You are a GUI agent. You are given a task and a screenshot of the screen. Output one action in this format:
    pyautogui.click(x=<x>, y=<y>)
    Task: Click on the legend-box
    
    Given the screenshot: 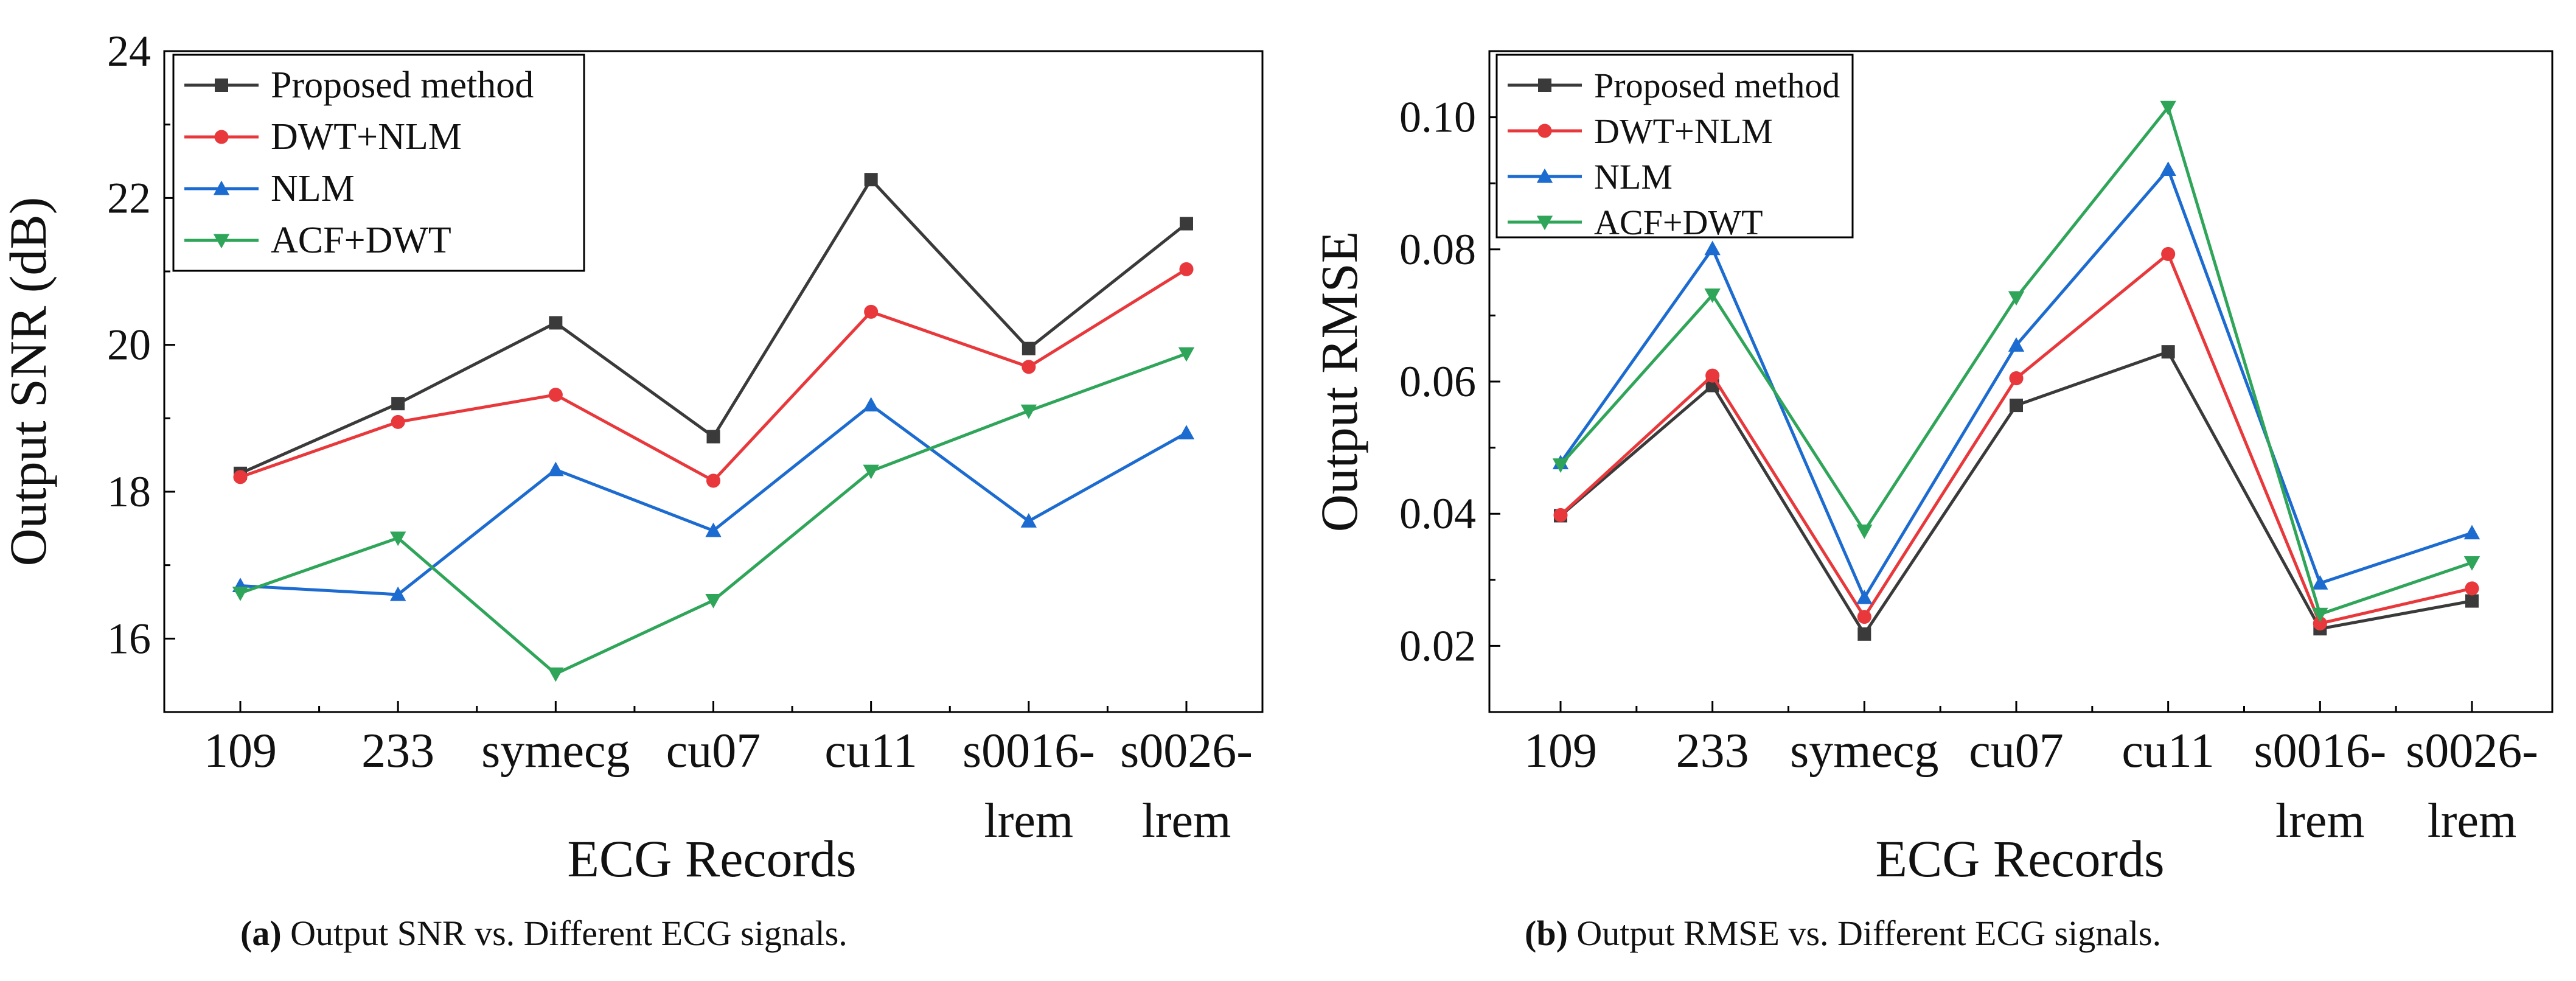 What is the action you would take?
    pyautogui.click(x=378, y=163)
    